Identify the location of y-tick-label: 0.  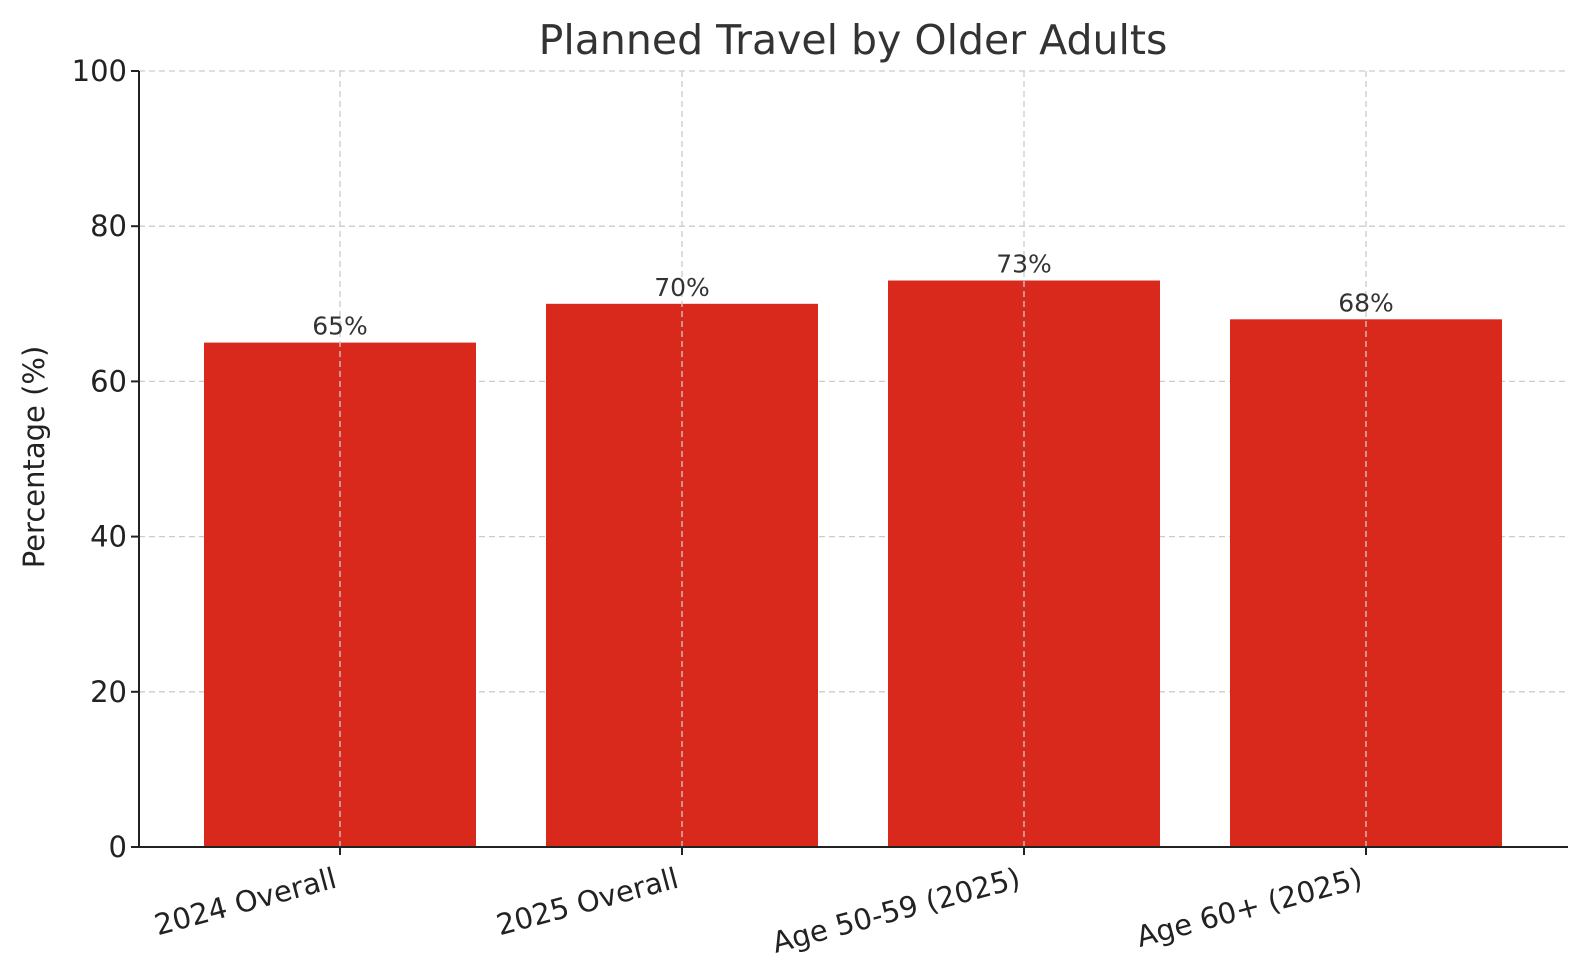
(118, 847).